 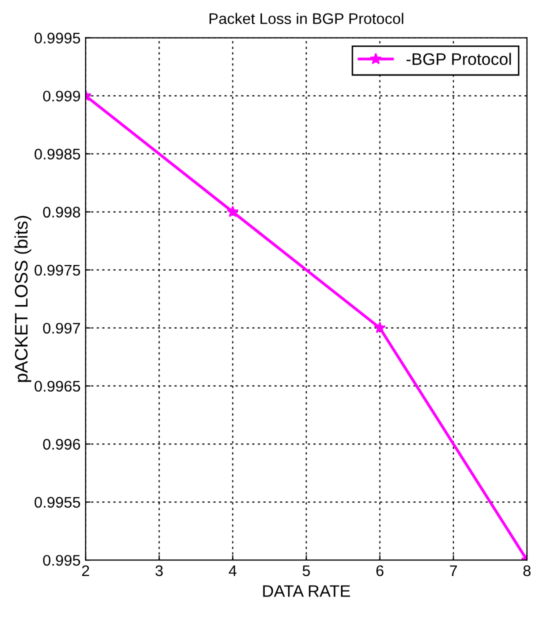 What do you see at coordinates (57, 38) in the screenshot?
I see `y-tick-label: 0.9995` at bounding box center [57, 38].